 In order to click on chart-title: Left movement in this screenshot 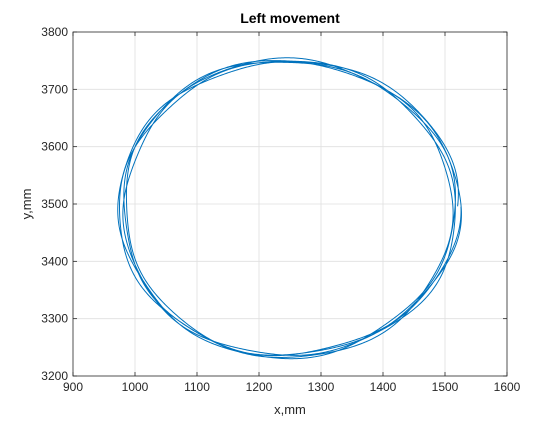, I will do `click(290, 18)`.